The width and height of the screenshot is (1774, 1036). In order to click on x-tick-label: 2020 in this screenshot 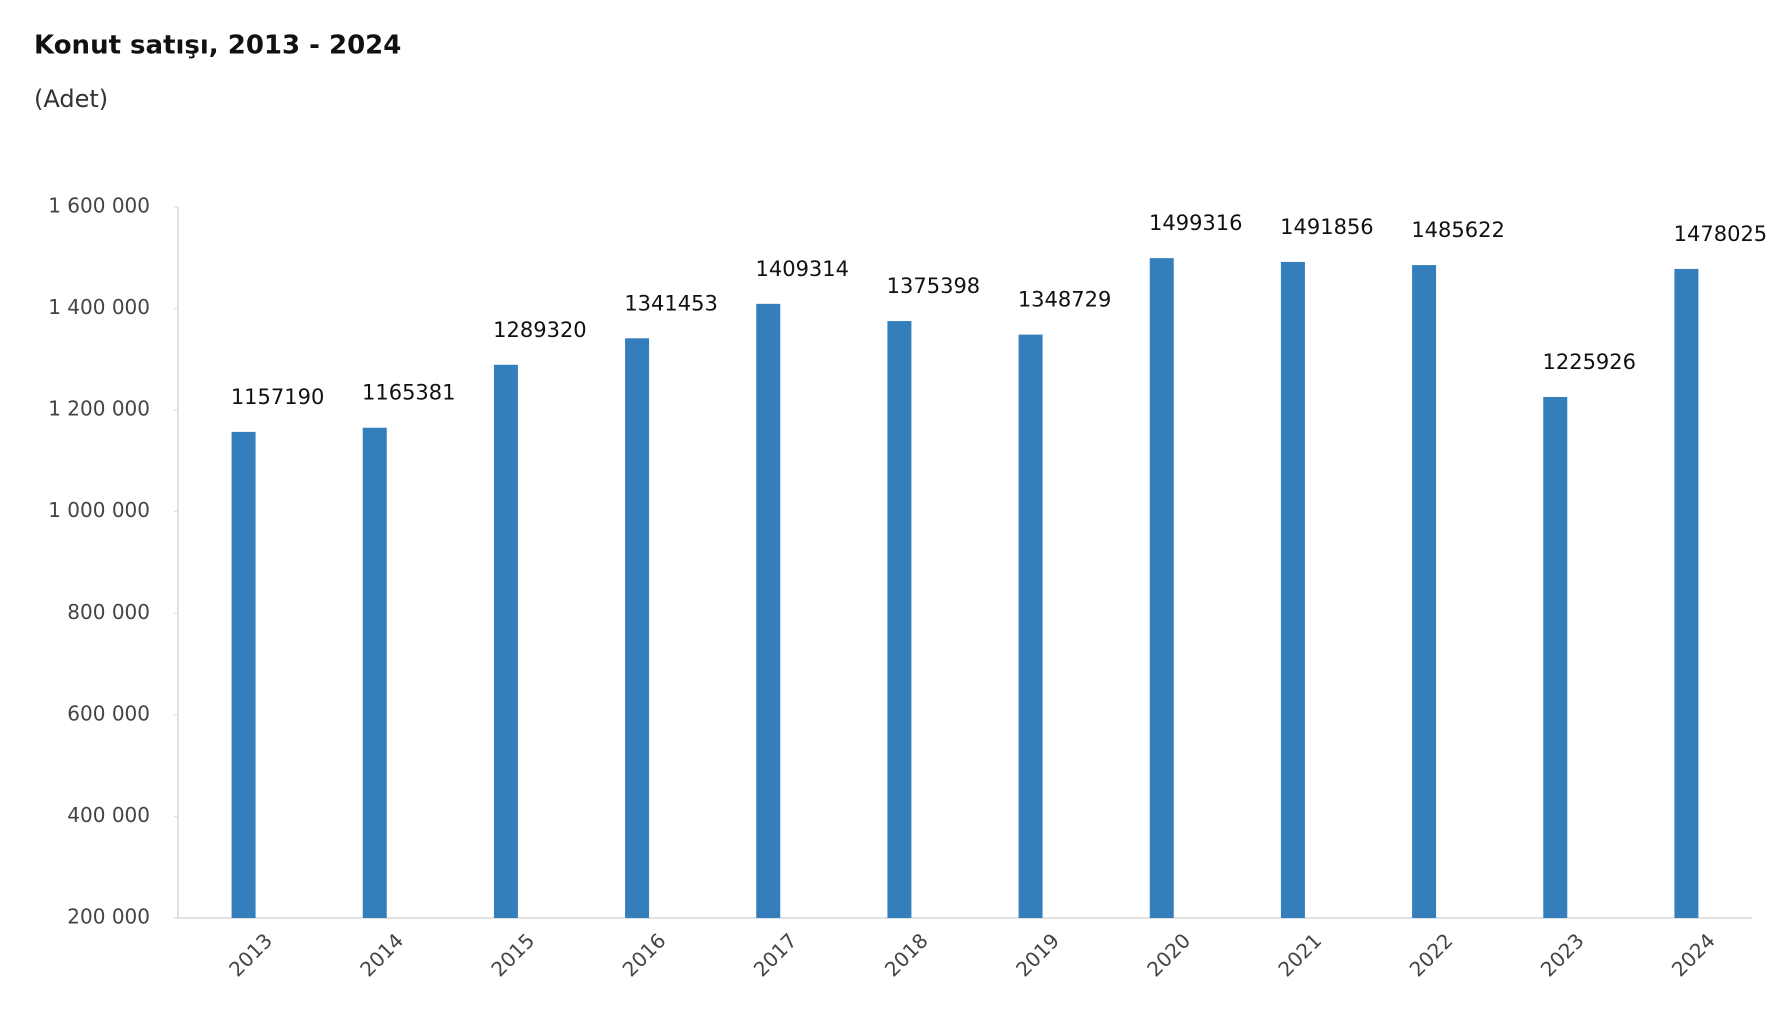, I will do `click(1168, 954)`.